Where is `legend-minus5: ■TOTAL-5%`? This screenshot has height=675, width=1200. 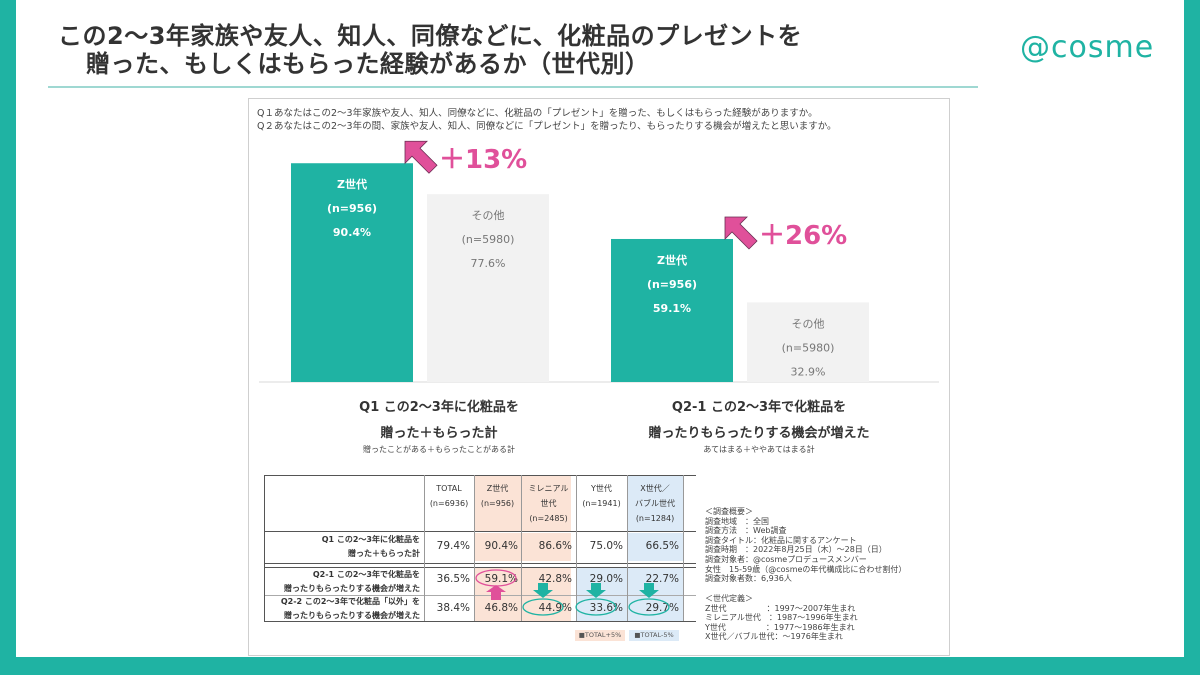 legend-minus5: ■TOTAL-5% is located at coordinates (654, 635).